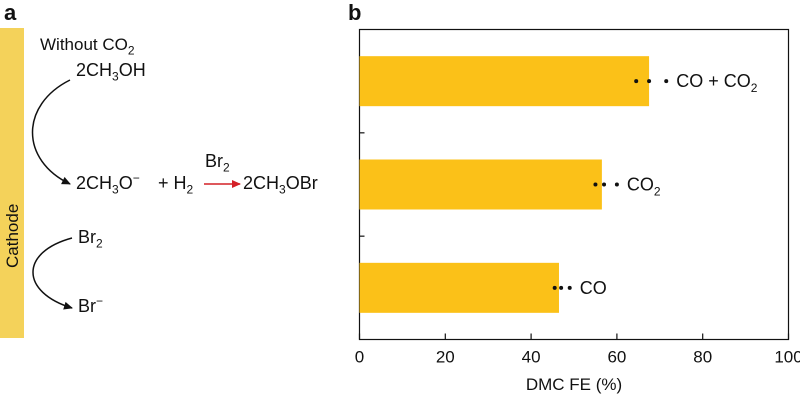 Image resolution: width=800 pixels, height=400 pixels. I want to click on deprotonation-arrow, so click(51, 132).